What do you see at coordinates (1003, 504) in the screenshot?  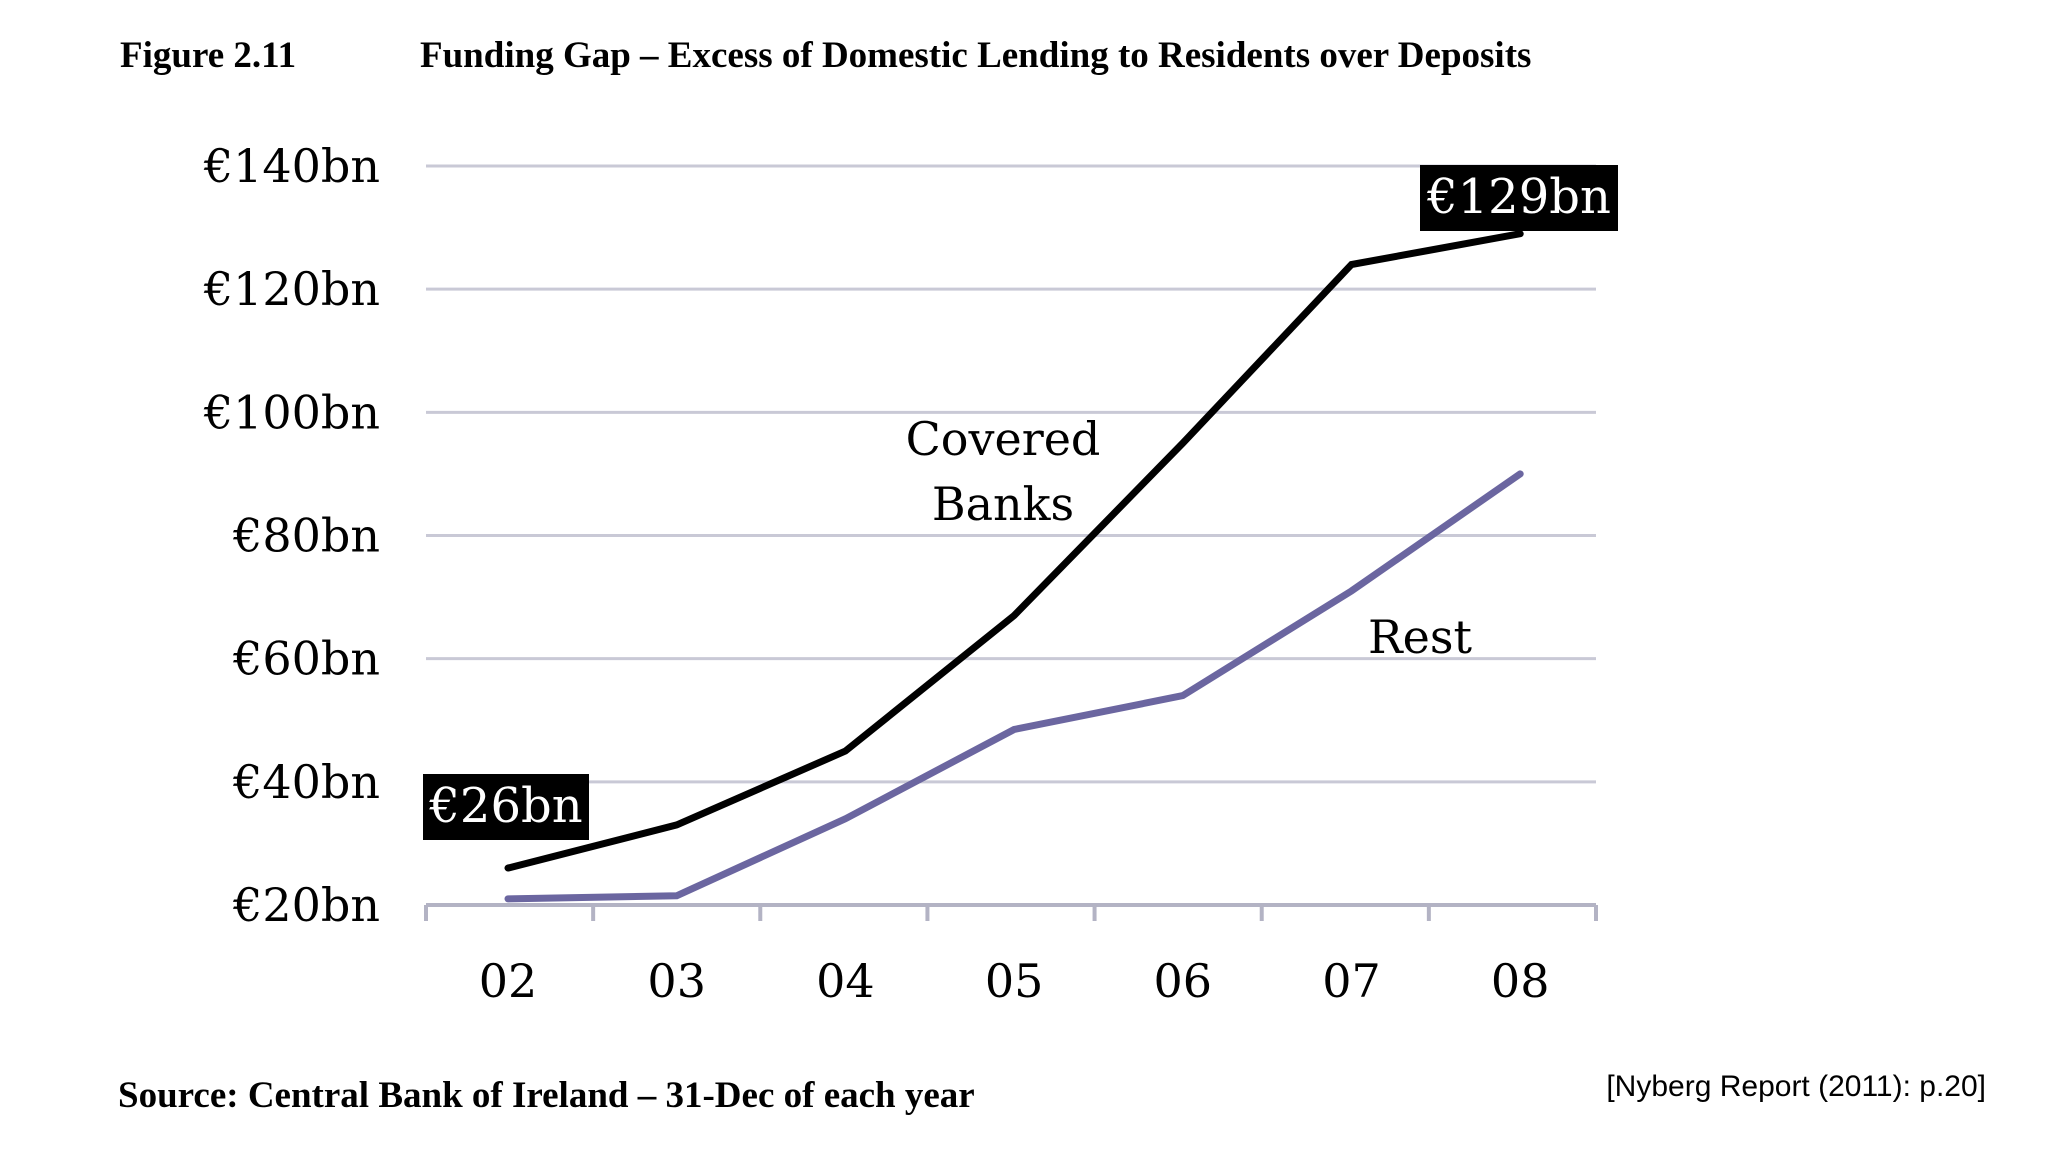 I see `series-label-covered-banks: Banks` at bounding box center [1003, 504].